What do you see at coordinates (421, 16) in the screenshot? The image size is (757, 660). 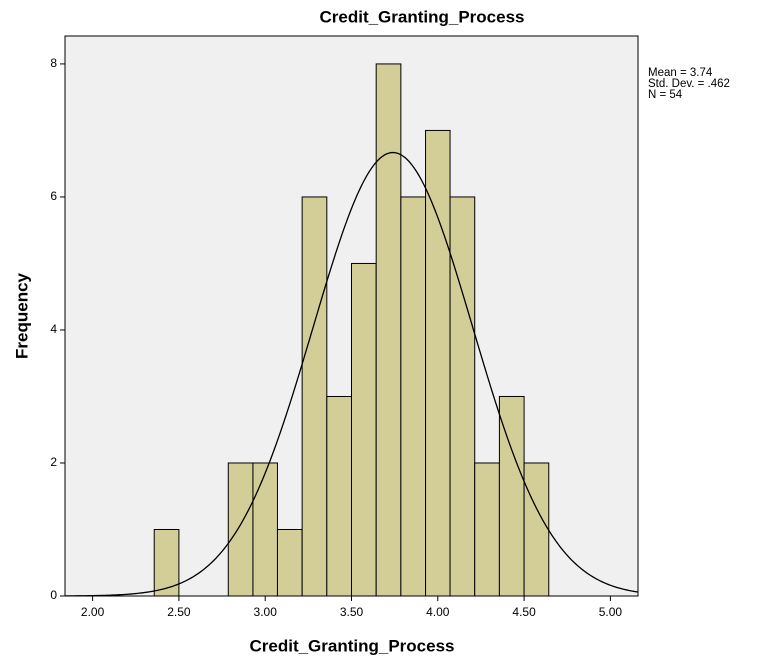 I see `chart-title: Credit_Granting_Process` at bounding box center [421, 16].